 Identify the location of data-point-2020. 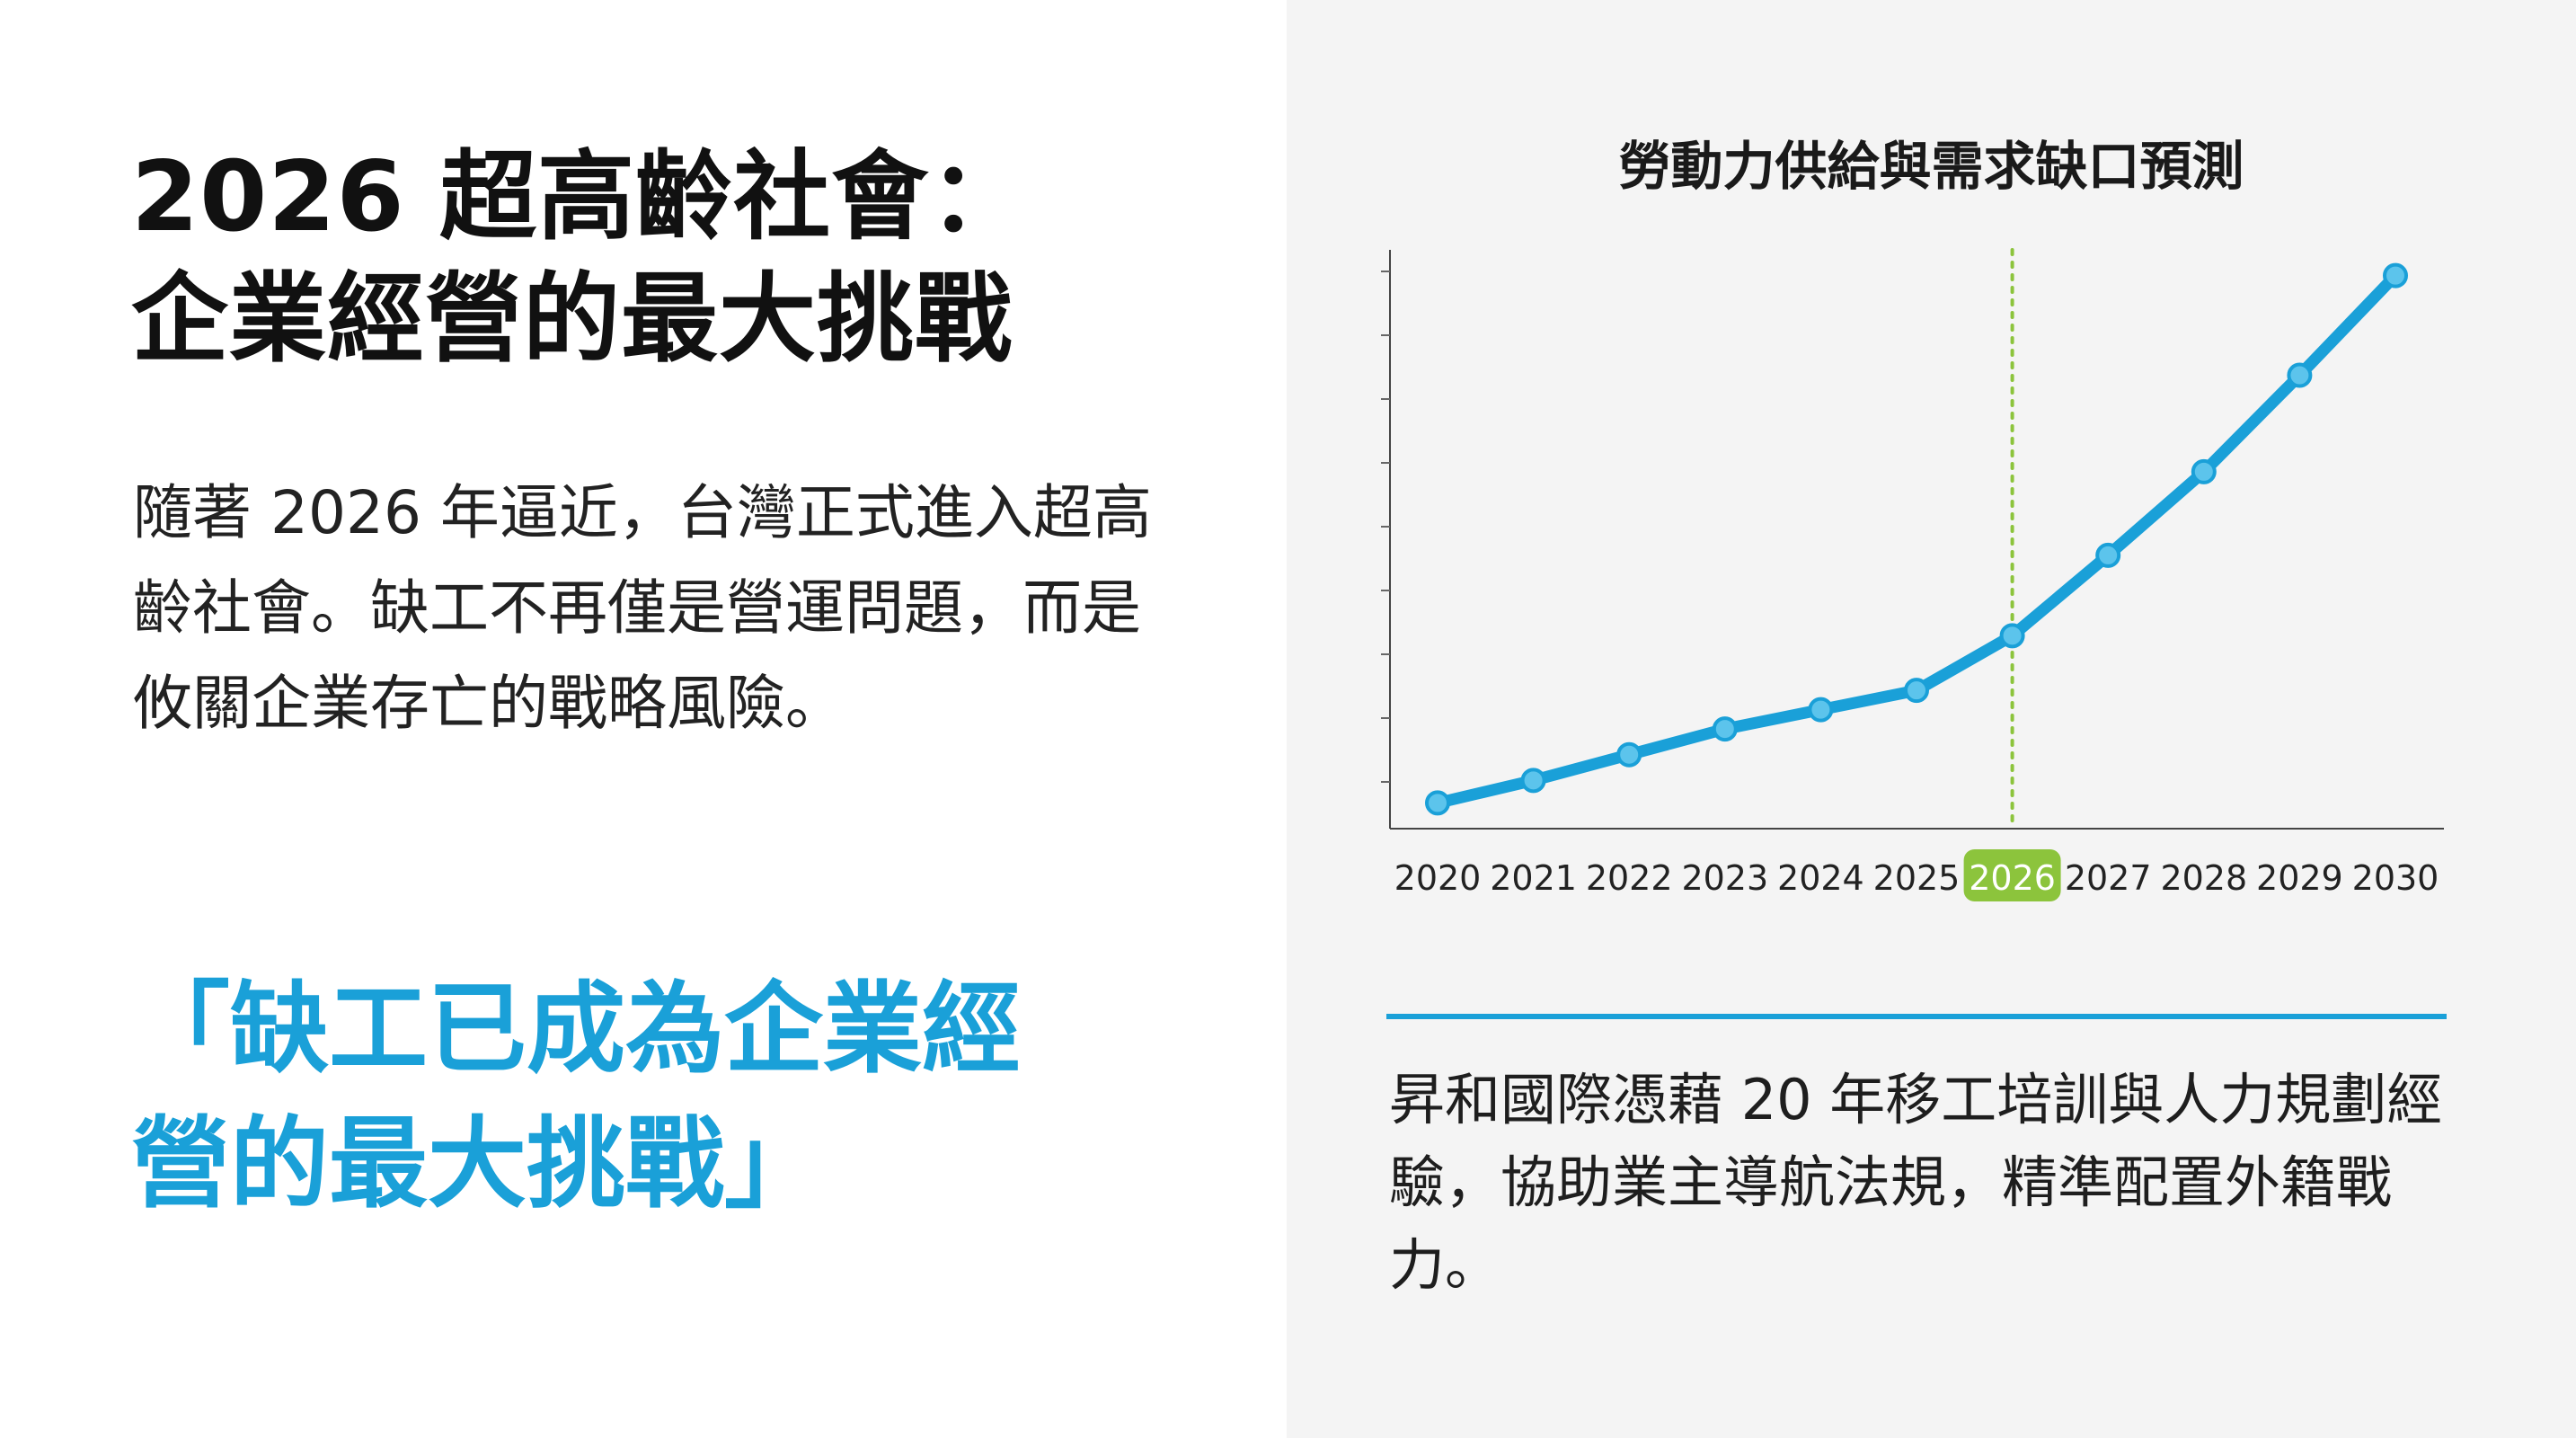
(1437, 803).